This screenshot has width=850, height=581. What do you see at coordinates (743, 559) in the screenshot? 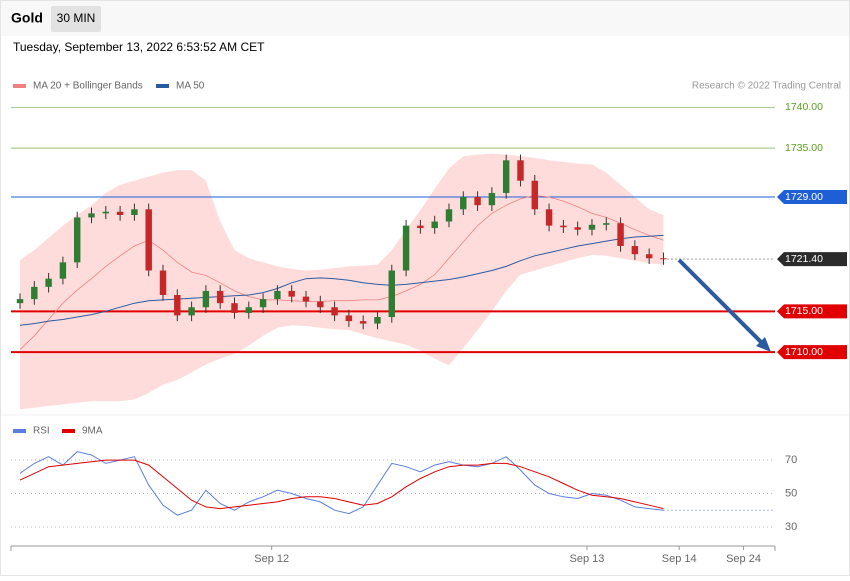
I see `x-tick-label: Sep 24` at bounding box center [743, 559].